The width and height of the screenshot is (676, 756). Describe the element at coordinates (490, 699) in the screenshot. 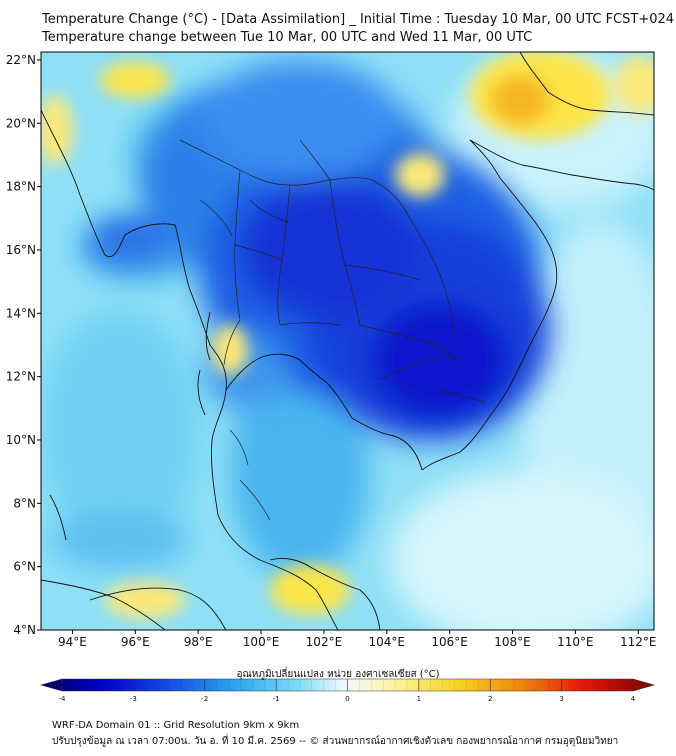

I see `colorbar-tick-label: 2` at that location.